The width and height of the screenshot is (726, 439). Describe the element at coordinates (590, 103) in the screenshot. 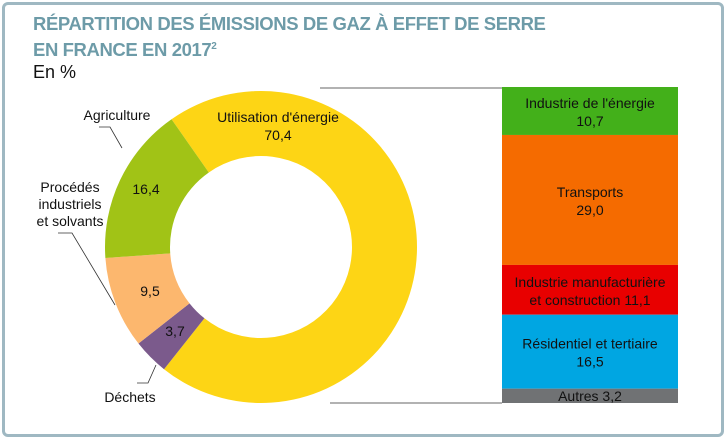

I see `breakdown-label: Industrie de l'énergie` at that location.